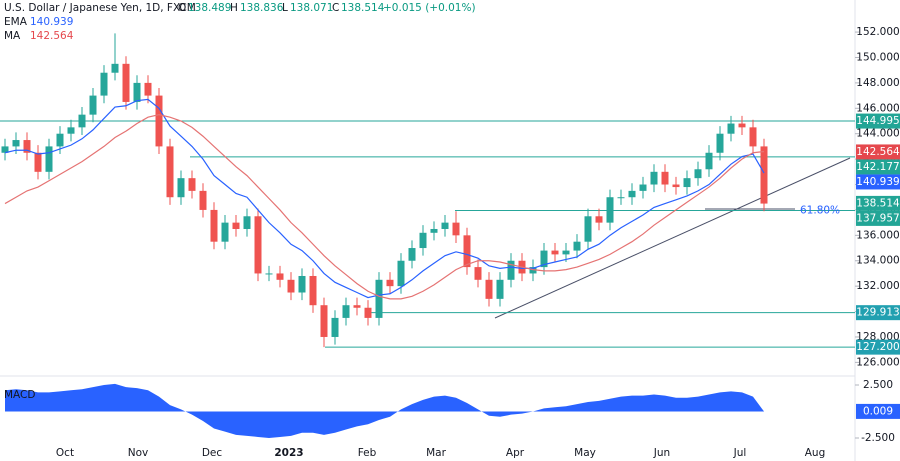 The image size is (900, 461). I want to click on symbol: U.S. Dollar / Japanese Yen, 1D, FXCM, so click(100, 8).